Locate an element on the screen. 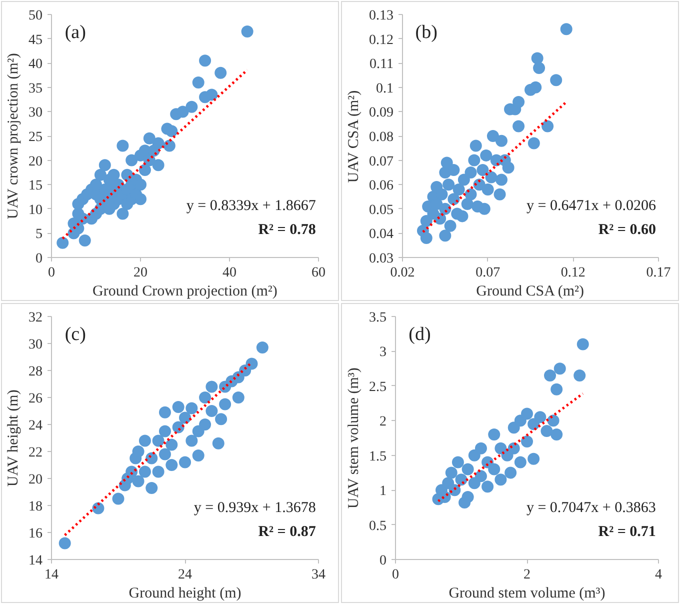 Image resolution: width=682 pixels, height=605 pixels. y-tick-label: 32 is located at coordinates (35, 318).